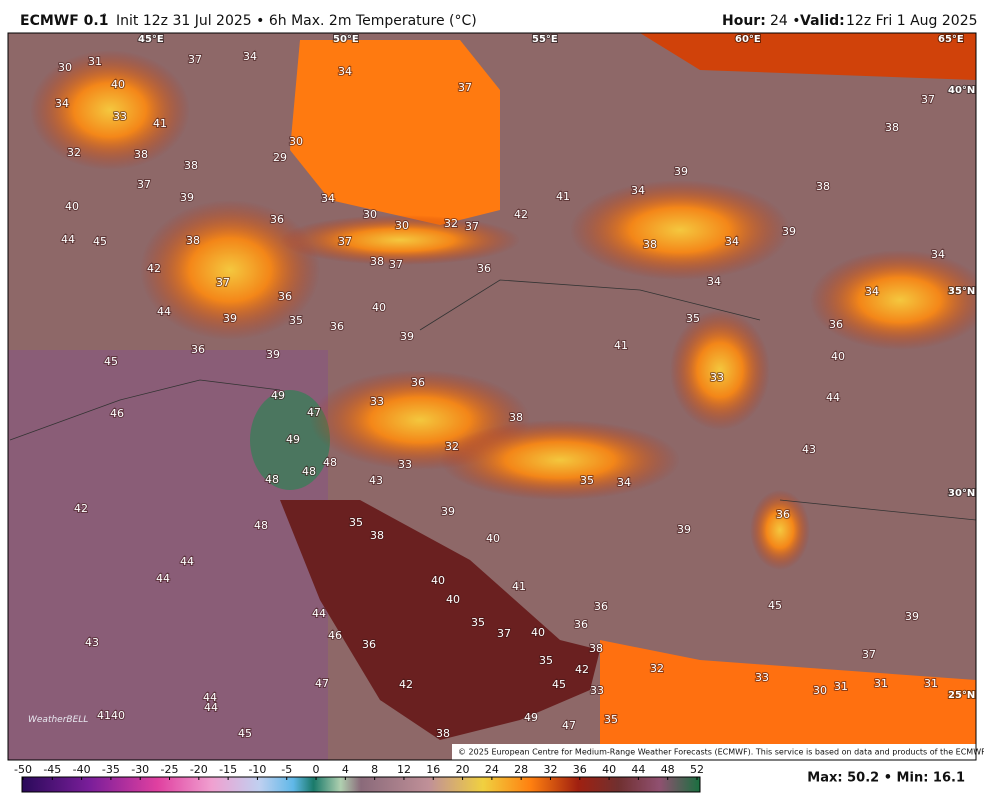 This screenshot has height=808, width=984. I want to click on lon-label: 55°E, so click(545, 39).